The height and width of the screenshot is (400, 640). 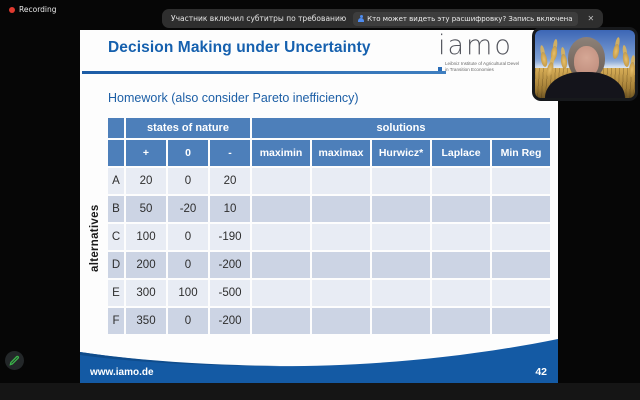 What do you see at coordinates (146, 293) in the screenshot?
I see `cell: 300` at bounding box center [146, 293].